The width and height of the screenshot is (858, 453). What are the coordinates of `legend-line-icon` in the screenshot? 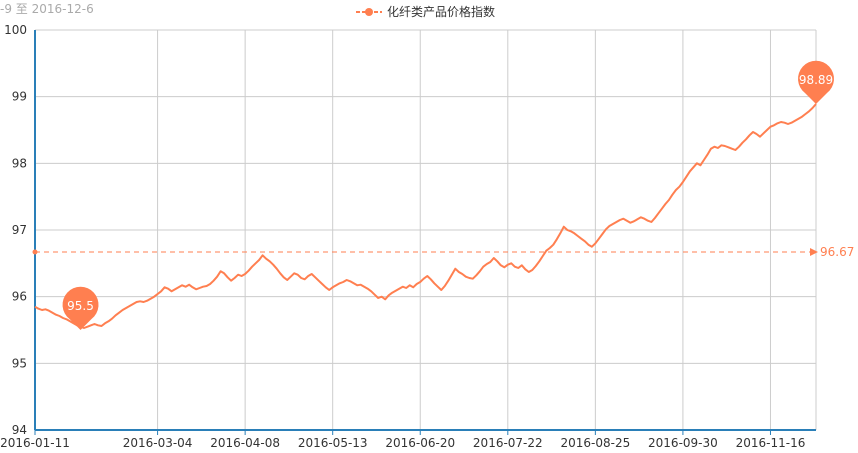 It's located at (369, 11).